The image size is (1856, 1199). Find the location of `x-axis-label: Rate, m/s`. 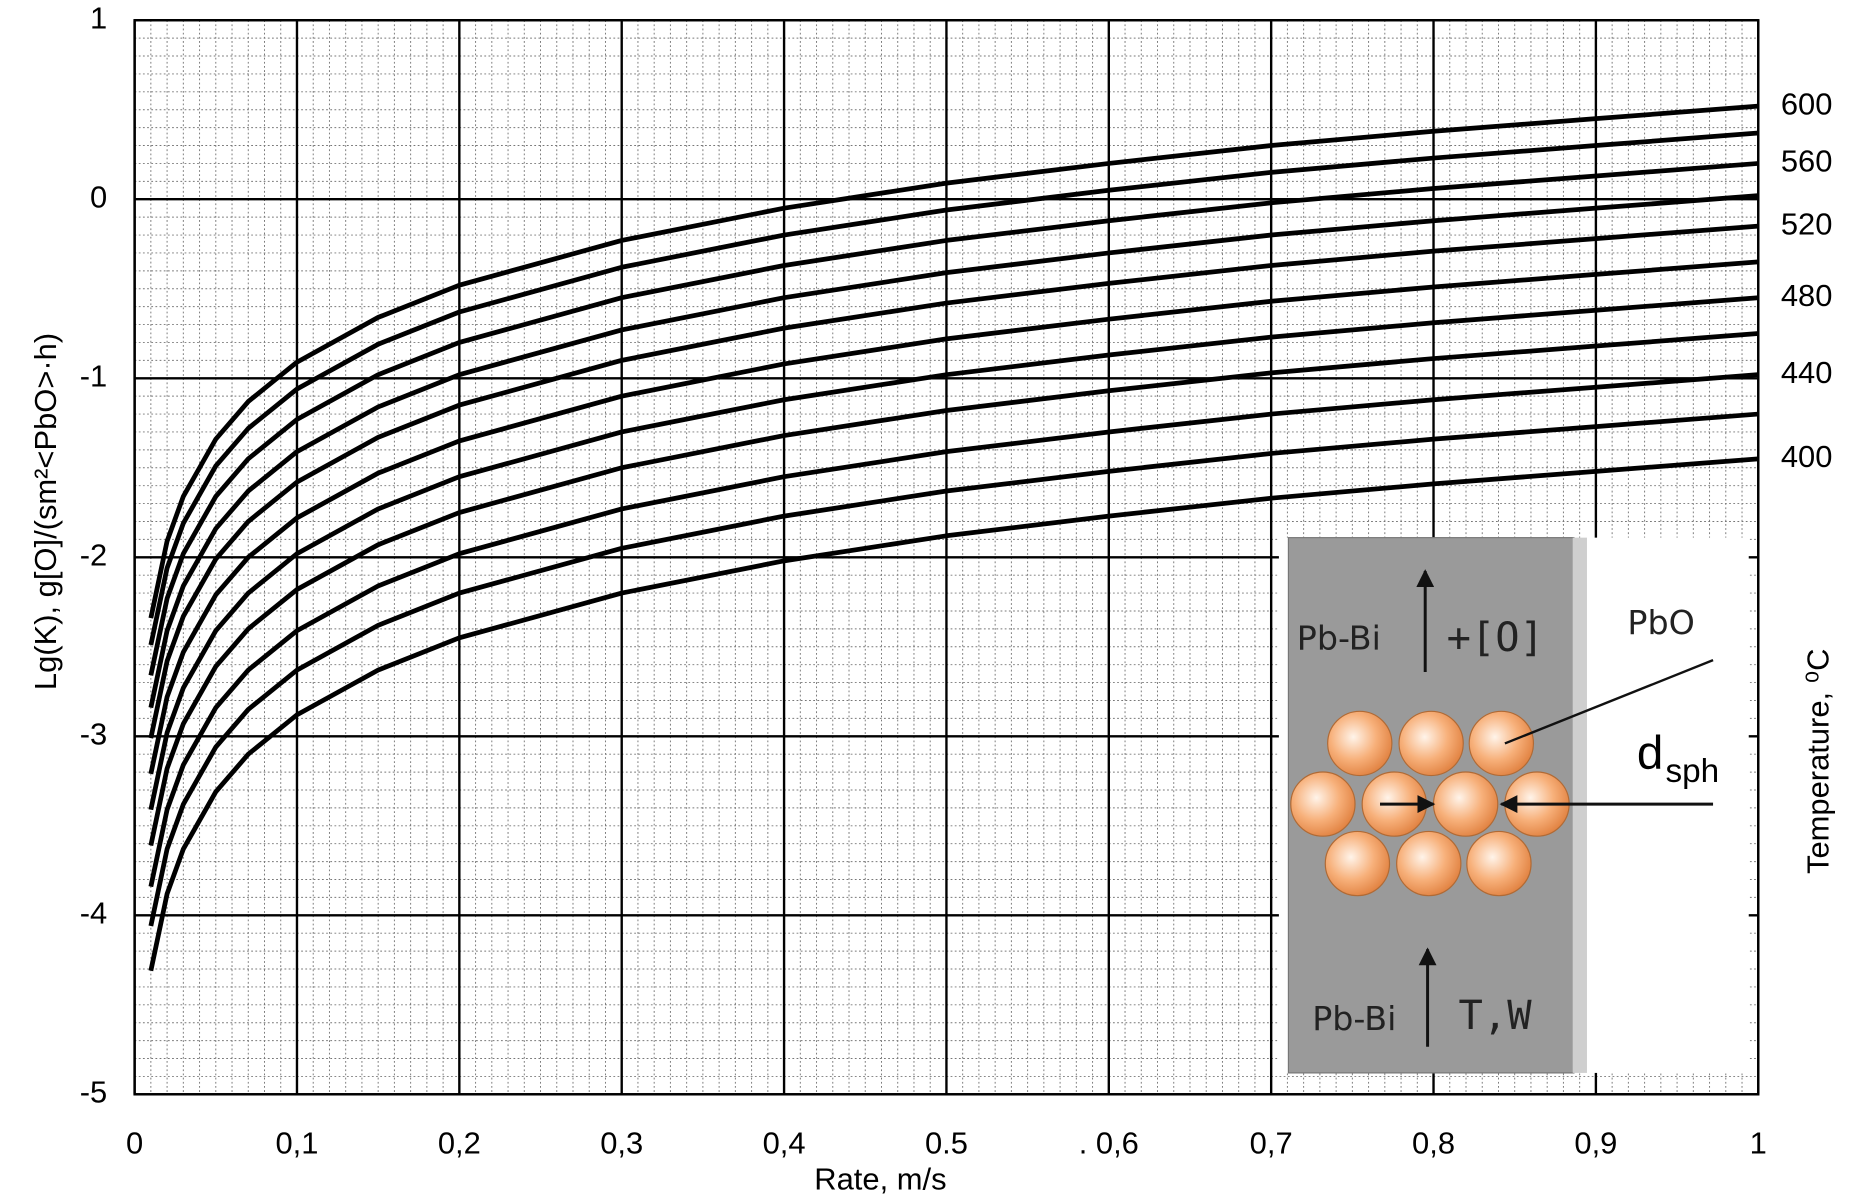

x-axis-label: Rate, m/s is located at coordinates (880, 1178).